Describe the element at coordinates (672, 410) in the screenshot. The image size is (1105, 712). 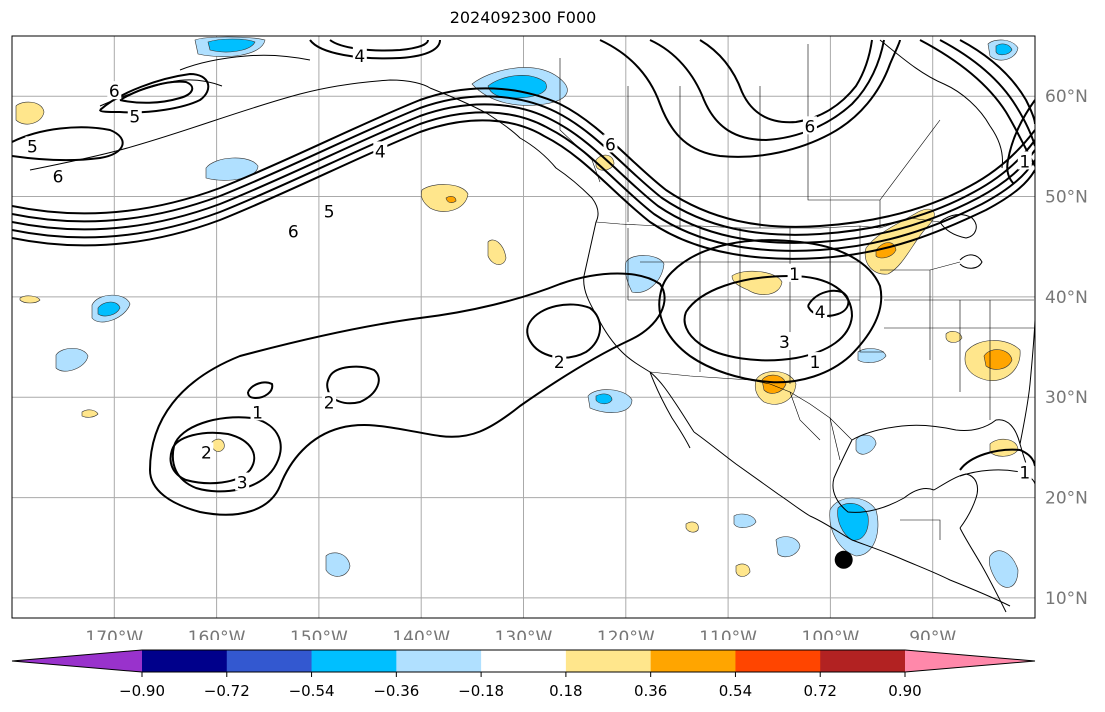
I see `coast-baja` at that location.